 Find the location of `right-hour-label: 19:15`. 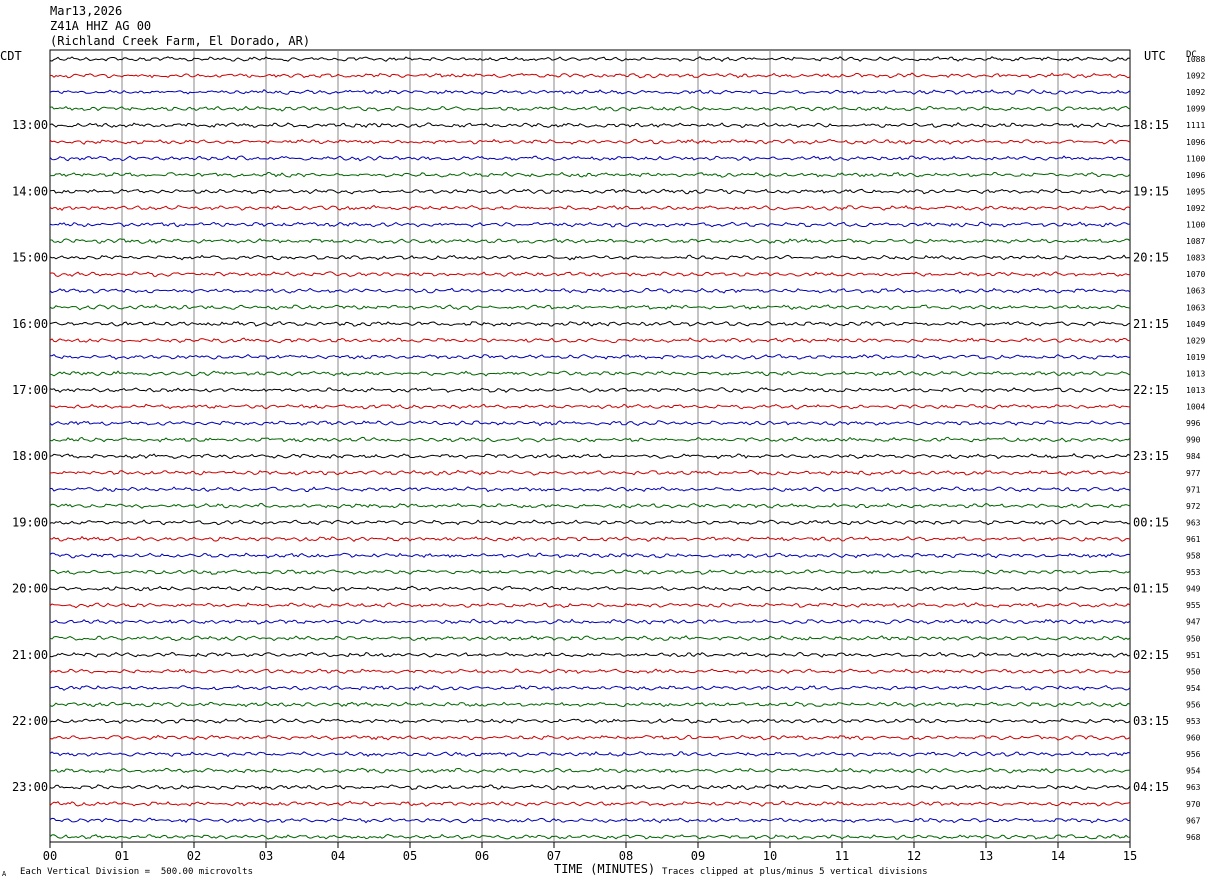

right-hour-label: 19:15 is located at coordinates (1151, 191).